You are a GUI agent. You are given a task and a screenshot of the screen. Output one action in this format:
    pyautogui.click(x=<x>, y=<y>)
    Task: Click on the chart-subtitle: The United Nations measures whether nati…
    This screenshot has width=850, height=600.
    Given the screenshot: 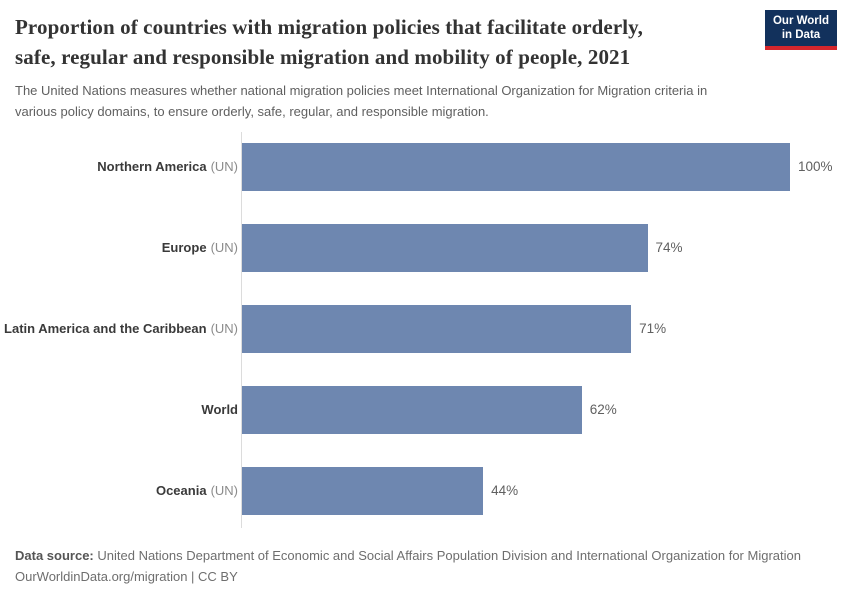 What is the action you would take?
    pyautogui.click(x=425, y=101)
    